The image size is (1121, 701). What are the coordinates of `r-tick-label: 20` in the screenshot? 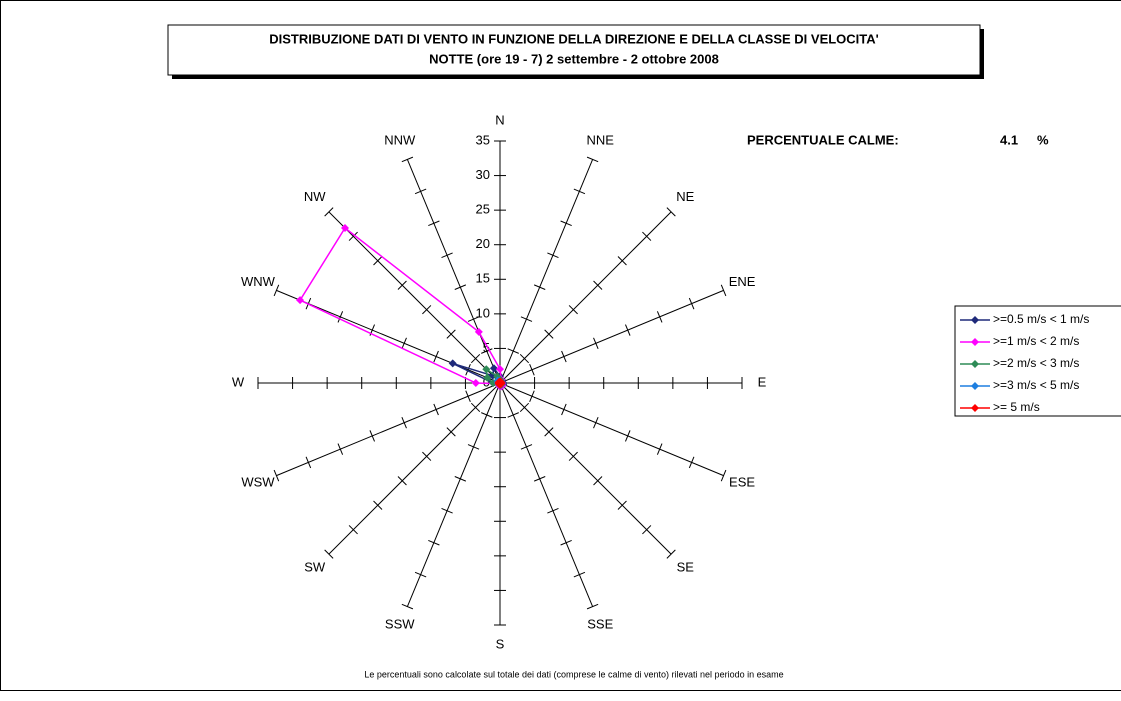 It's located at (483, 243).